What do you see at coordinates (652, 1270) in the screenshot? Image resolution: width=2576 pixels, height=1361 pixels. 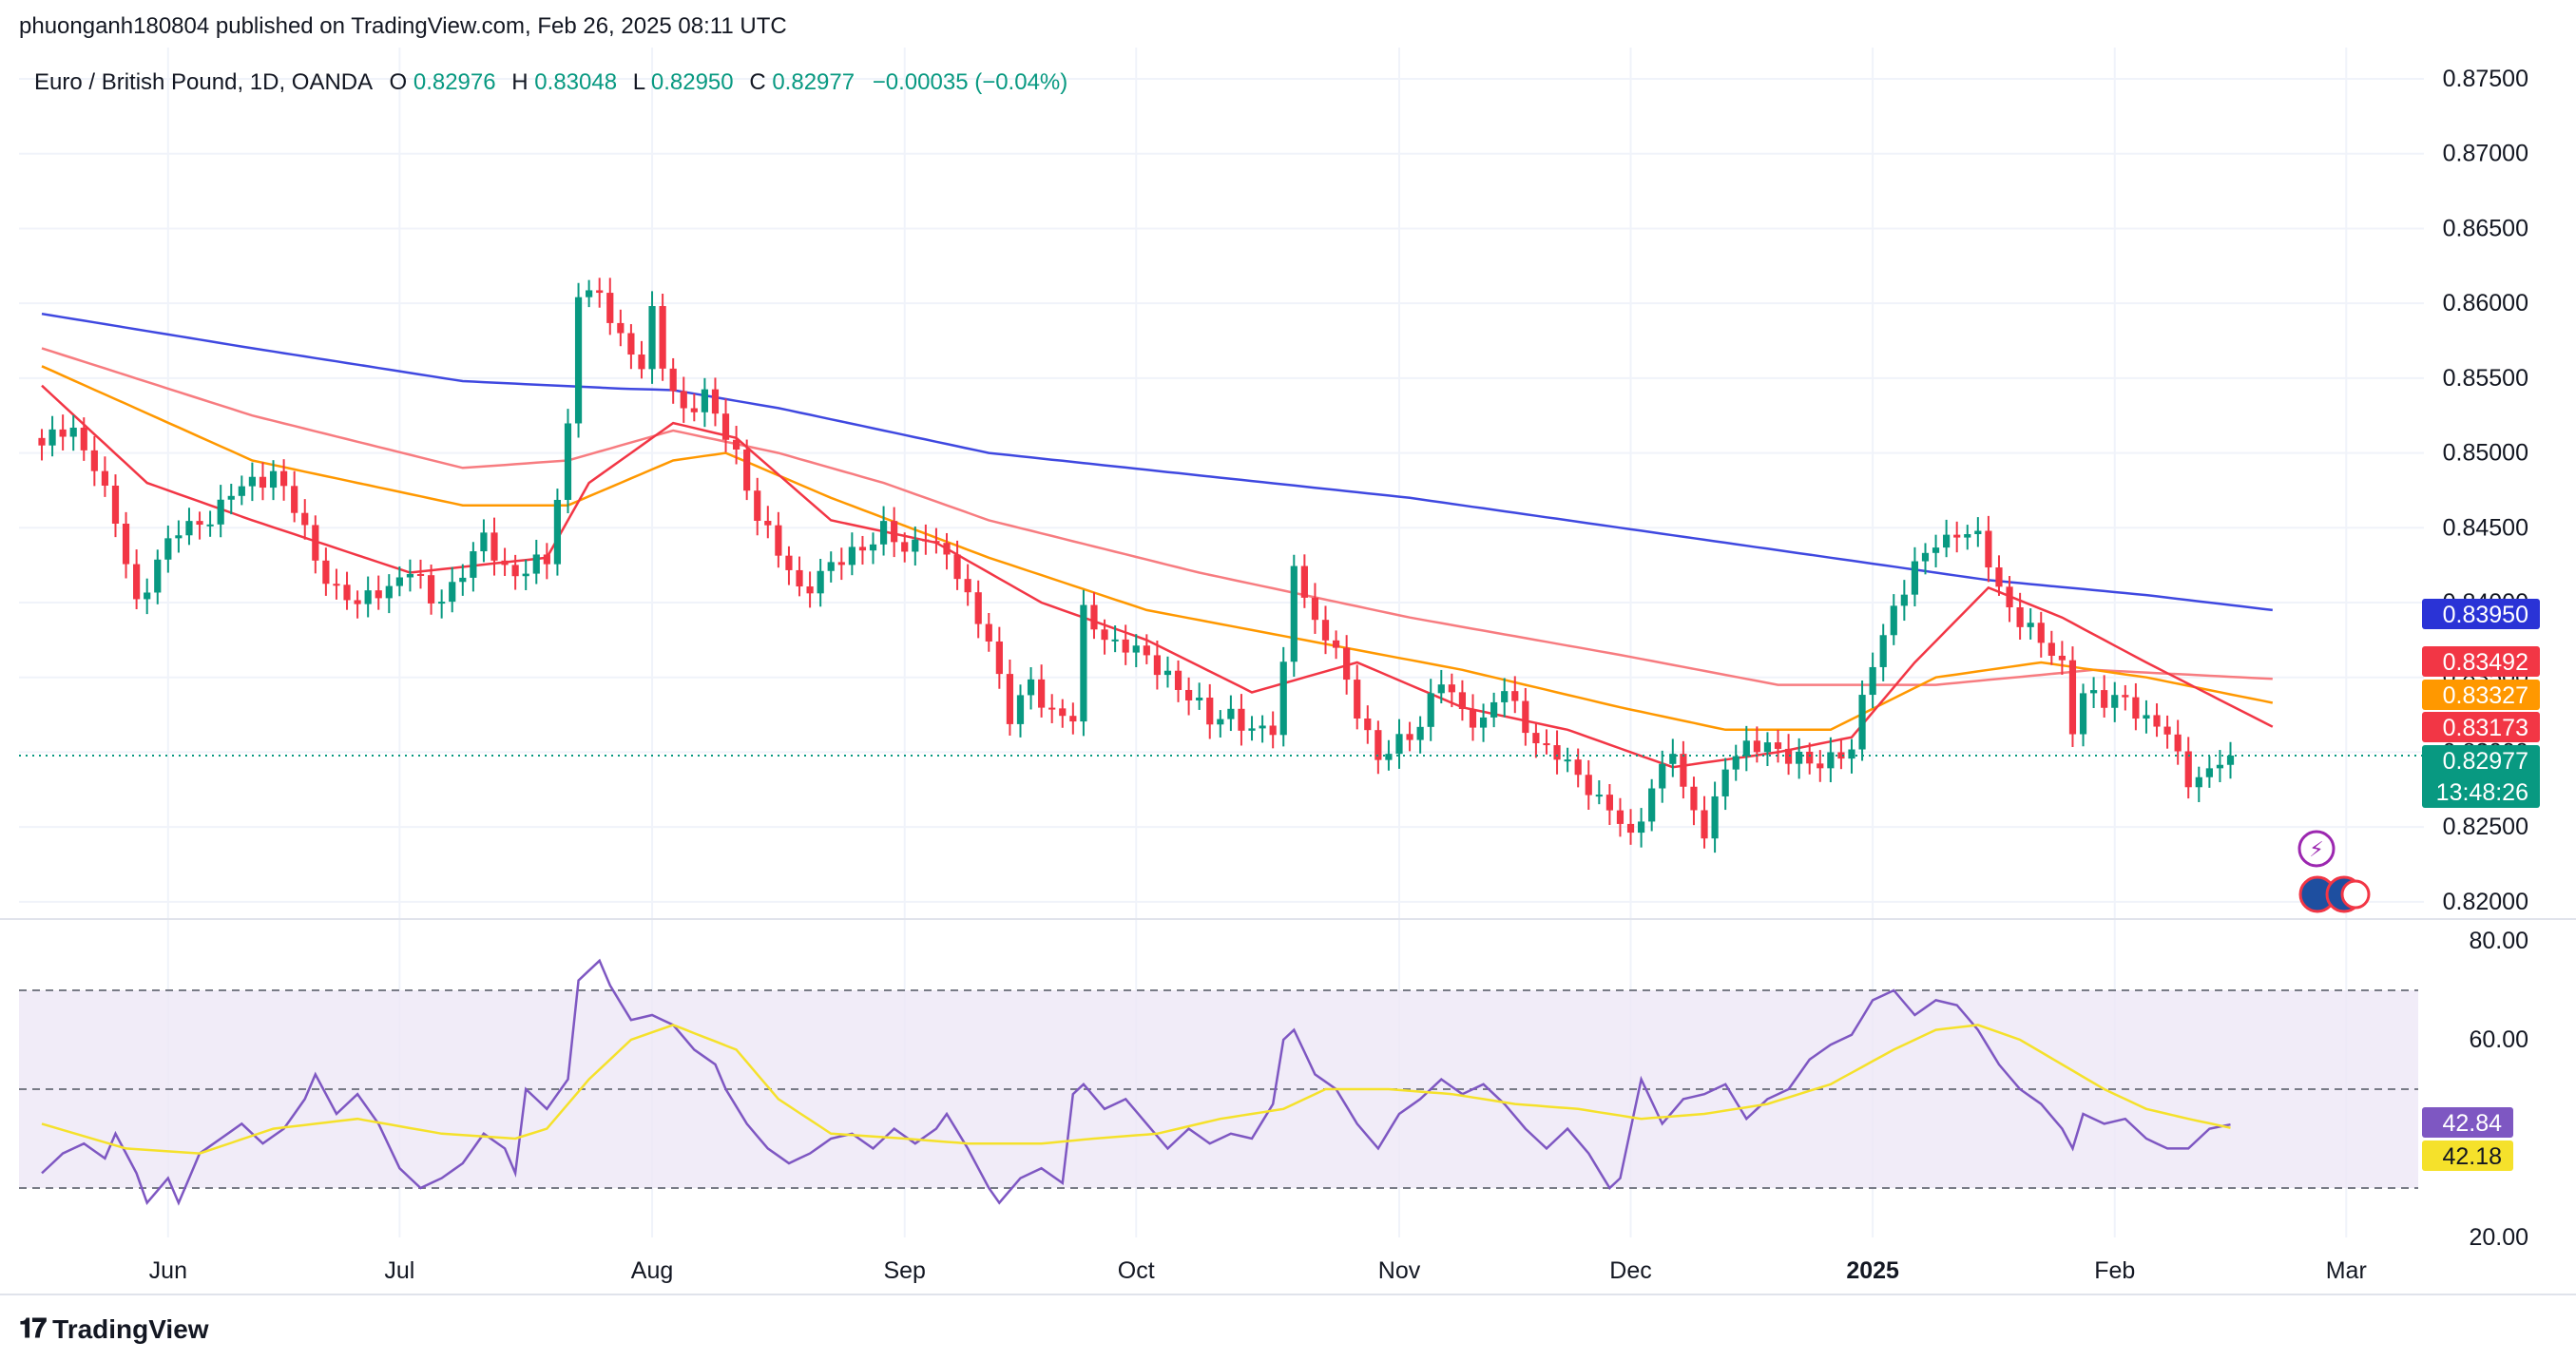 I see `time-tick-label: Aug` at bounding box center [652, 1270].